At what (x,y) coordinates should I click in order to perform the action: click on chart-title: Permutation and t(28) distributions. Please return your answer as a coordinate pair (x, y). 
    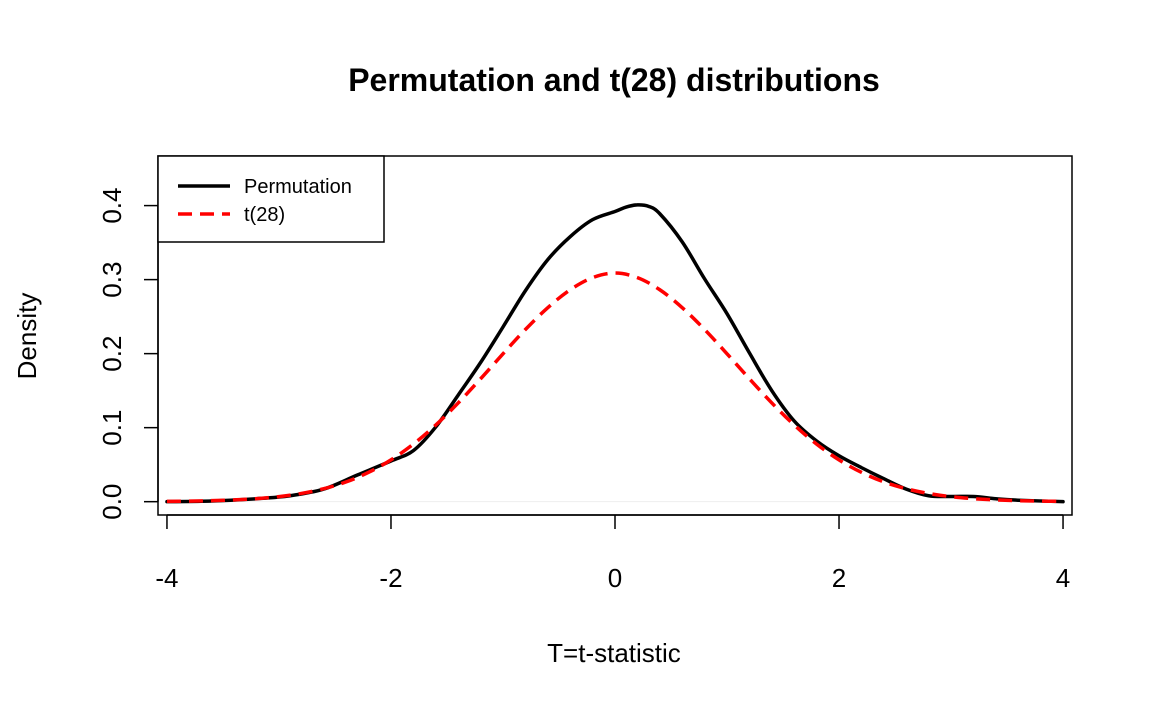
    Looking at the image, I should click on (614, 80).